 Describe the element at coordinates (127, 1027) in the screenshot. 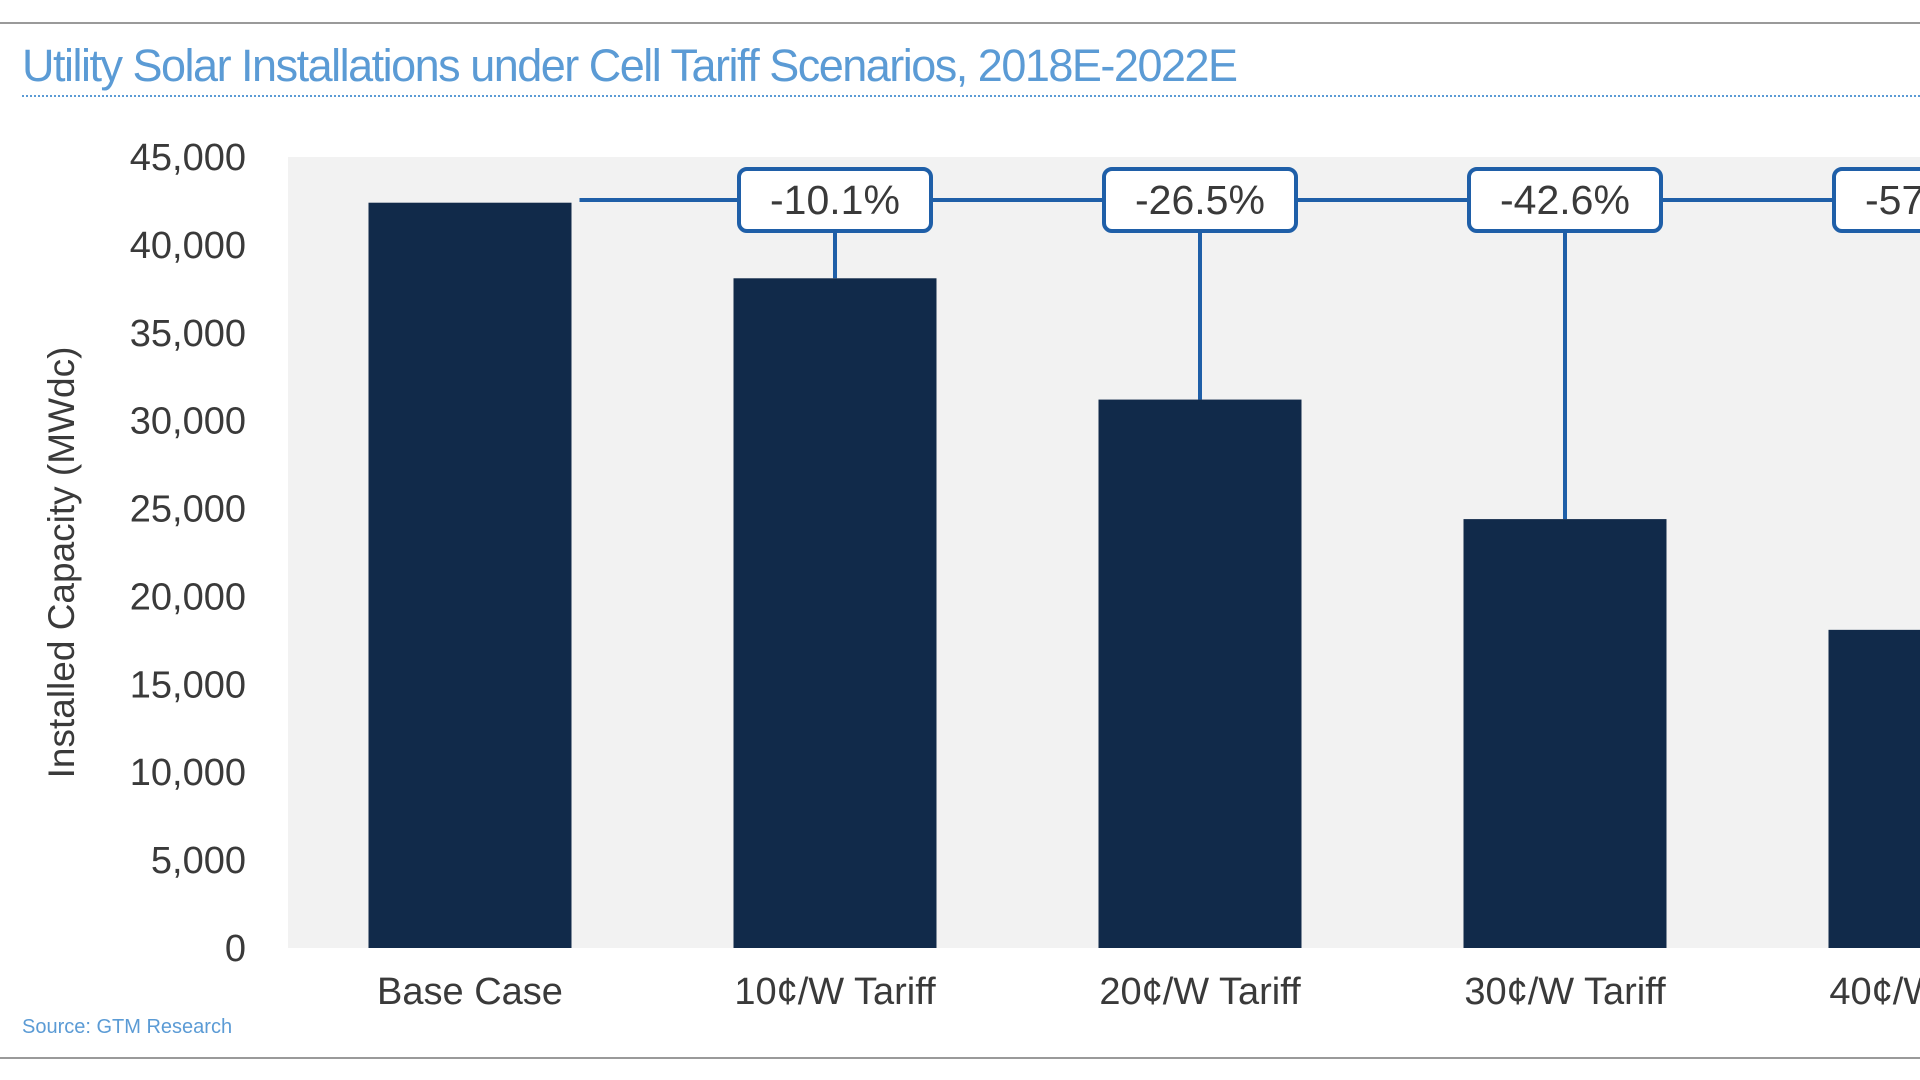

I see `source-note: Source: GTM Research` at that location.